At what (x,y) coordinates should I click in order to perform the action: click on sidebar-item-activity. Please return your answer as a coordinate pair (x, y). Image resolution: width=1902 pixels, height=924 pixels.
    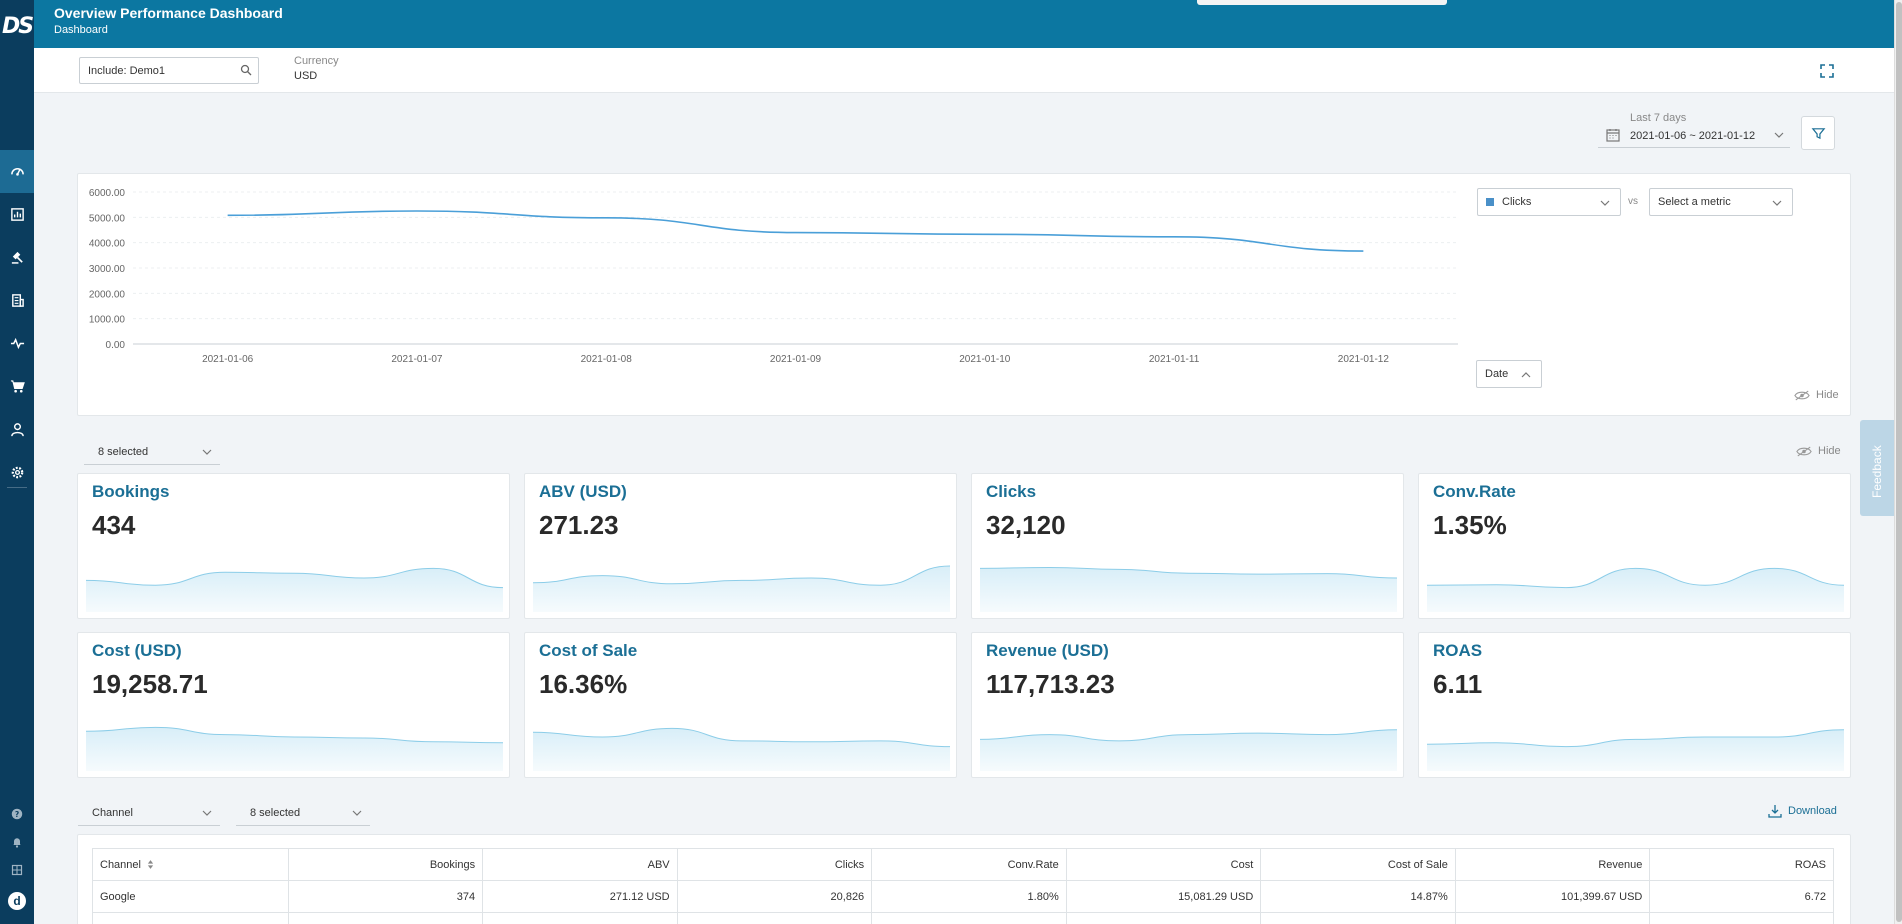
    Looking at the image, I should click on (17, 343).